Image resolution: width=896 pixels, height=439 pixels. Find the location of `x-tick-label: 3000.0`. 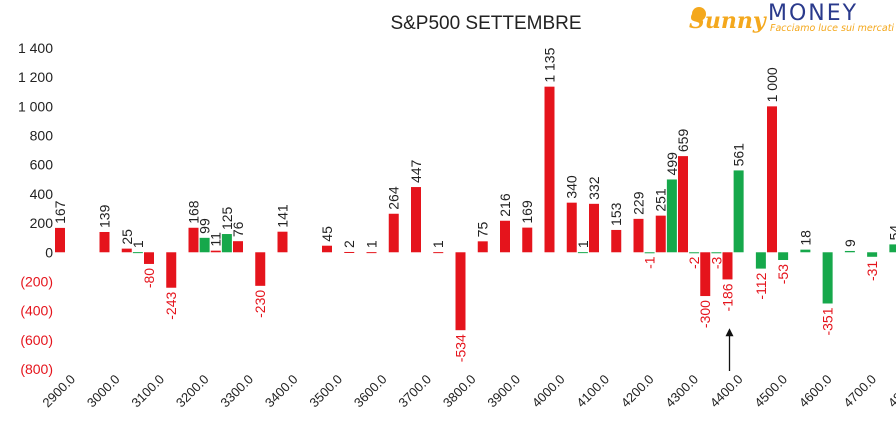

x-tick-label: 3000.0 is located at coordinates (103, 391).